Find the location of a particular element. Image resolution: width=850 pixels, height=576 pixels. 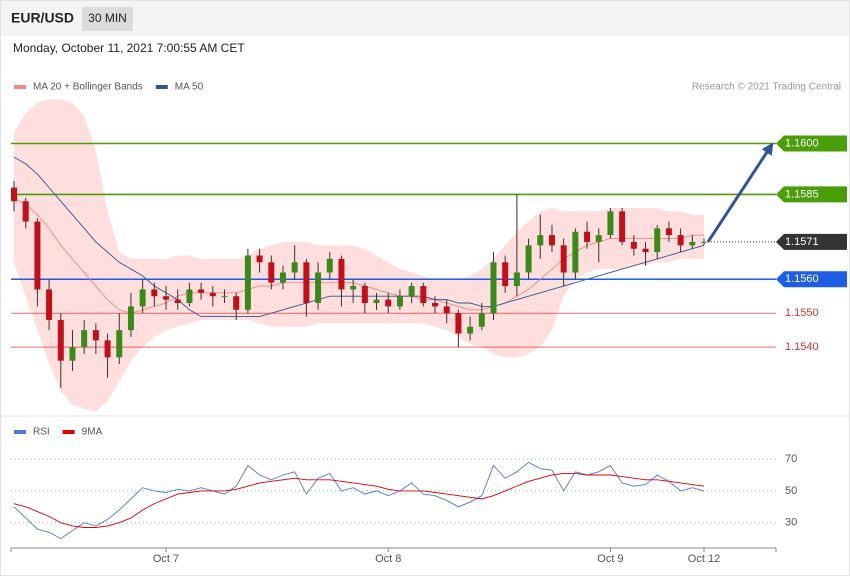

level-label: 1.1600 is located at coordinates (802, 143).